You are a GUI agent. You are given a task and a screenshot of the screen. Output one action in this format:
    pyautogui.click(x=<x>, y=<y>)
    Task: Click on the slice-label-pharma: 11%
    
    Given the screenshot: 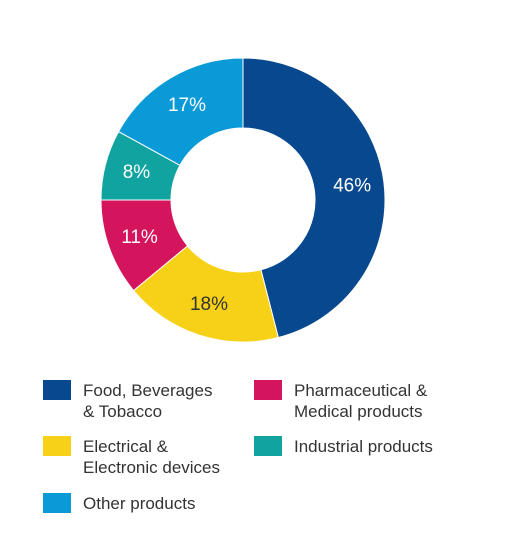 What is the action you would take?
    pyautogui.click(x=139, y=237)
    